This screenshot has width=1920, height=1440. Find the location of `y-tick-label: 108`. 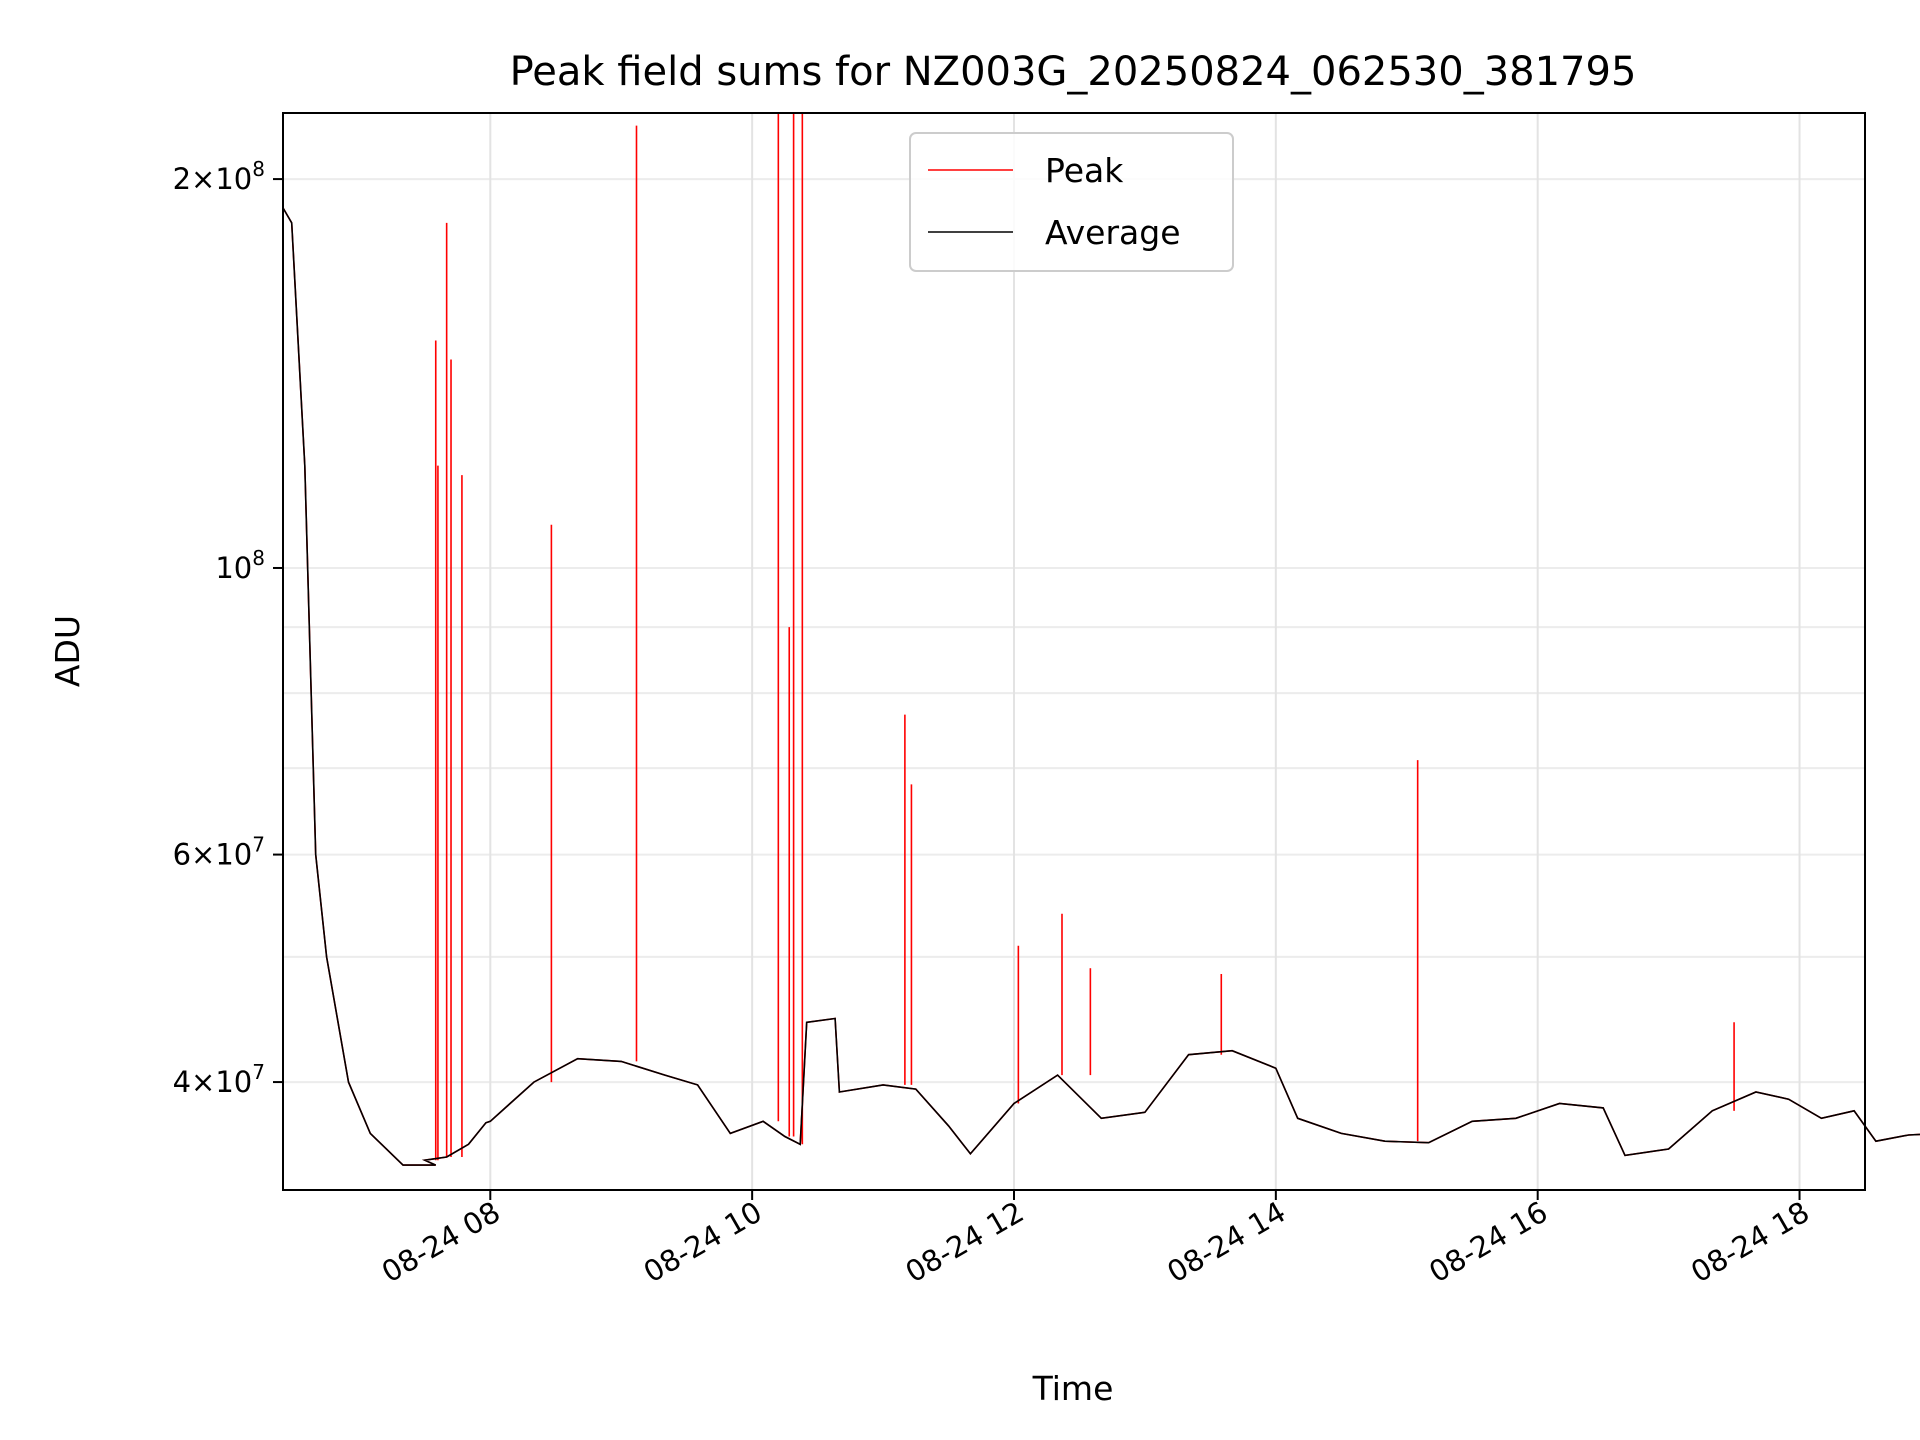

y-tick-label: 108 is located at coordinates (240, 565).